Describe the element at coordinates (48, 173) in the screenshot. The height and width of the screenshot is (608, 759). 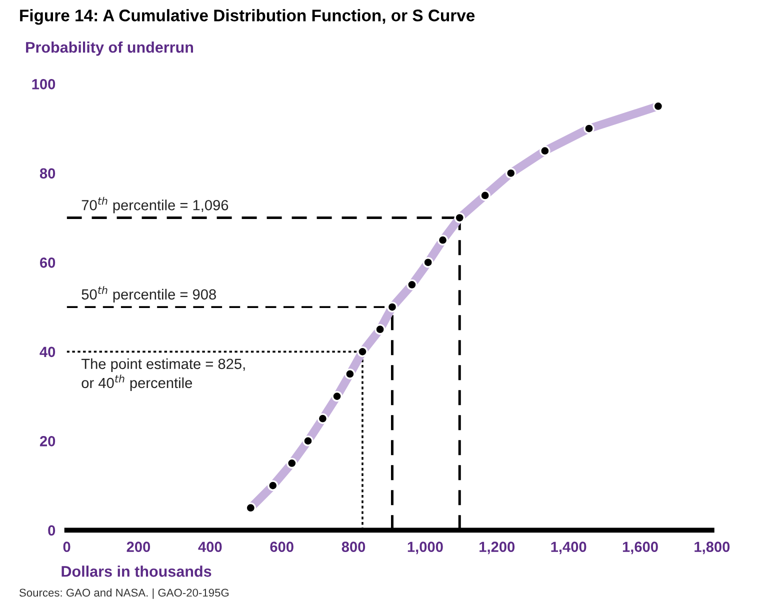
I see `y-tick-label: 80` at that location.